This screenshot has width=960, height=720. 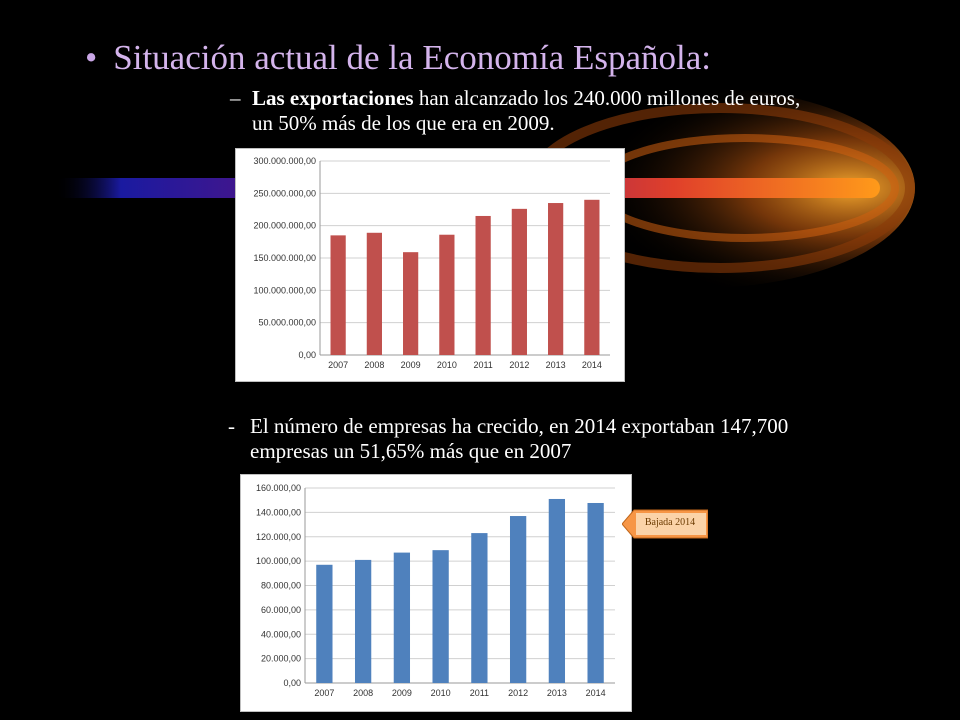 What do you see at coordinates (324, 693) in the screenshot?
I see `companies-xtick-label: 2007` at bounding box center [324, 693].